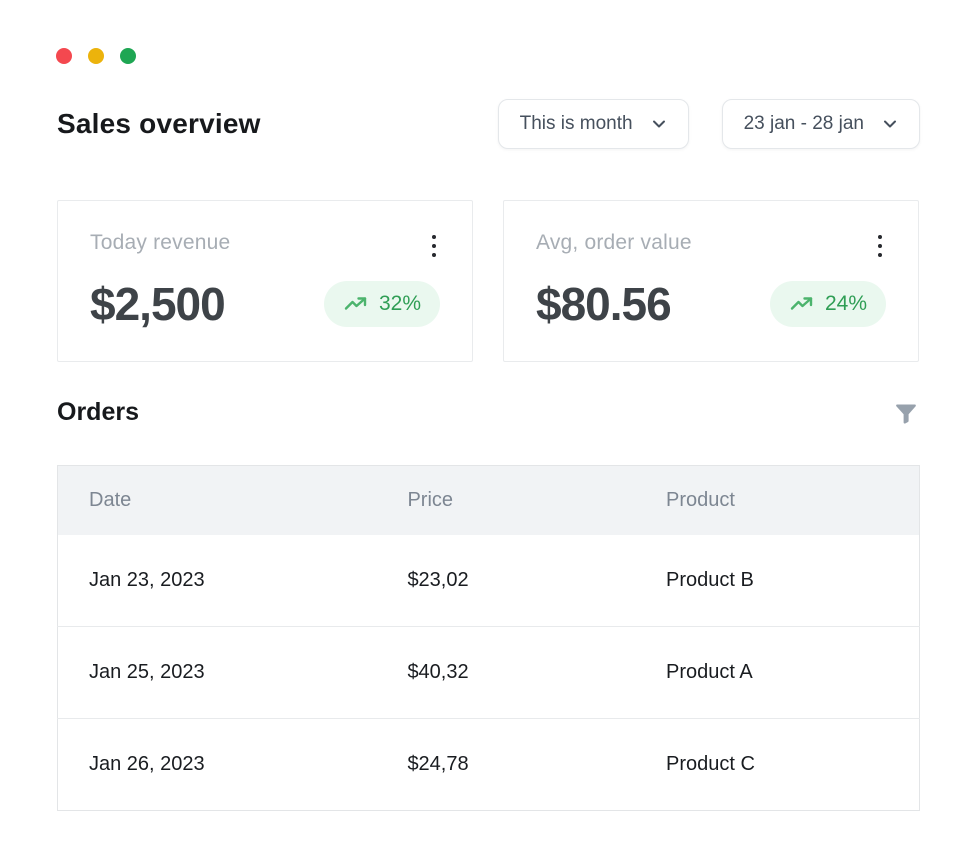  Describe the element at coordinates (803, 123) in the screenshot. I see `date-range-dropdown-value: 23 jan - 28 jan` at that location.